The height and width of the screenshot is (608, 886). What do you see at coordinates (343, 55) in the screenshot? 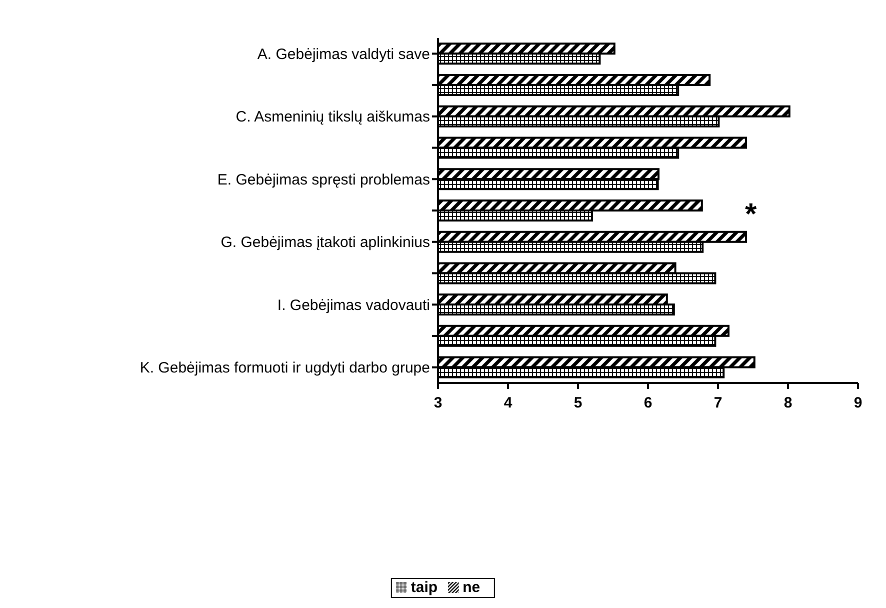
I see `y-tick-label: A. Gebėjimas valdyti save` at bounding box center [343, 55].